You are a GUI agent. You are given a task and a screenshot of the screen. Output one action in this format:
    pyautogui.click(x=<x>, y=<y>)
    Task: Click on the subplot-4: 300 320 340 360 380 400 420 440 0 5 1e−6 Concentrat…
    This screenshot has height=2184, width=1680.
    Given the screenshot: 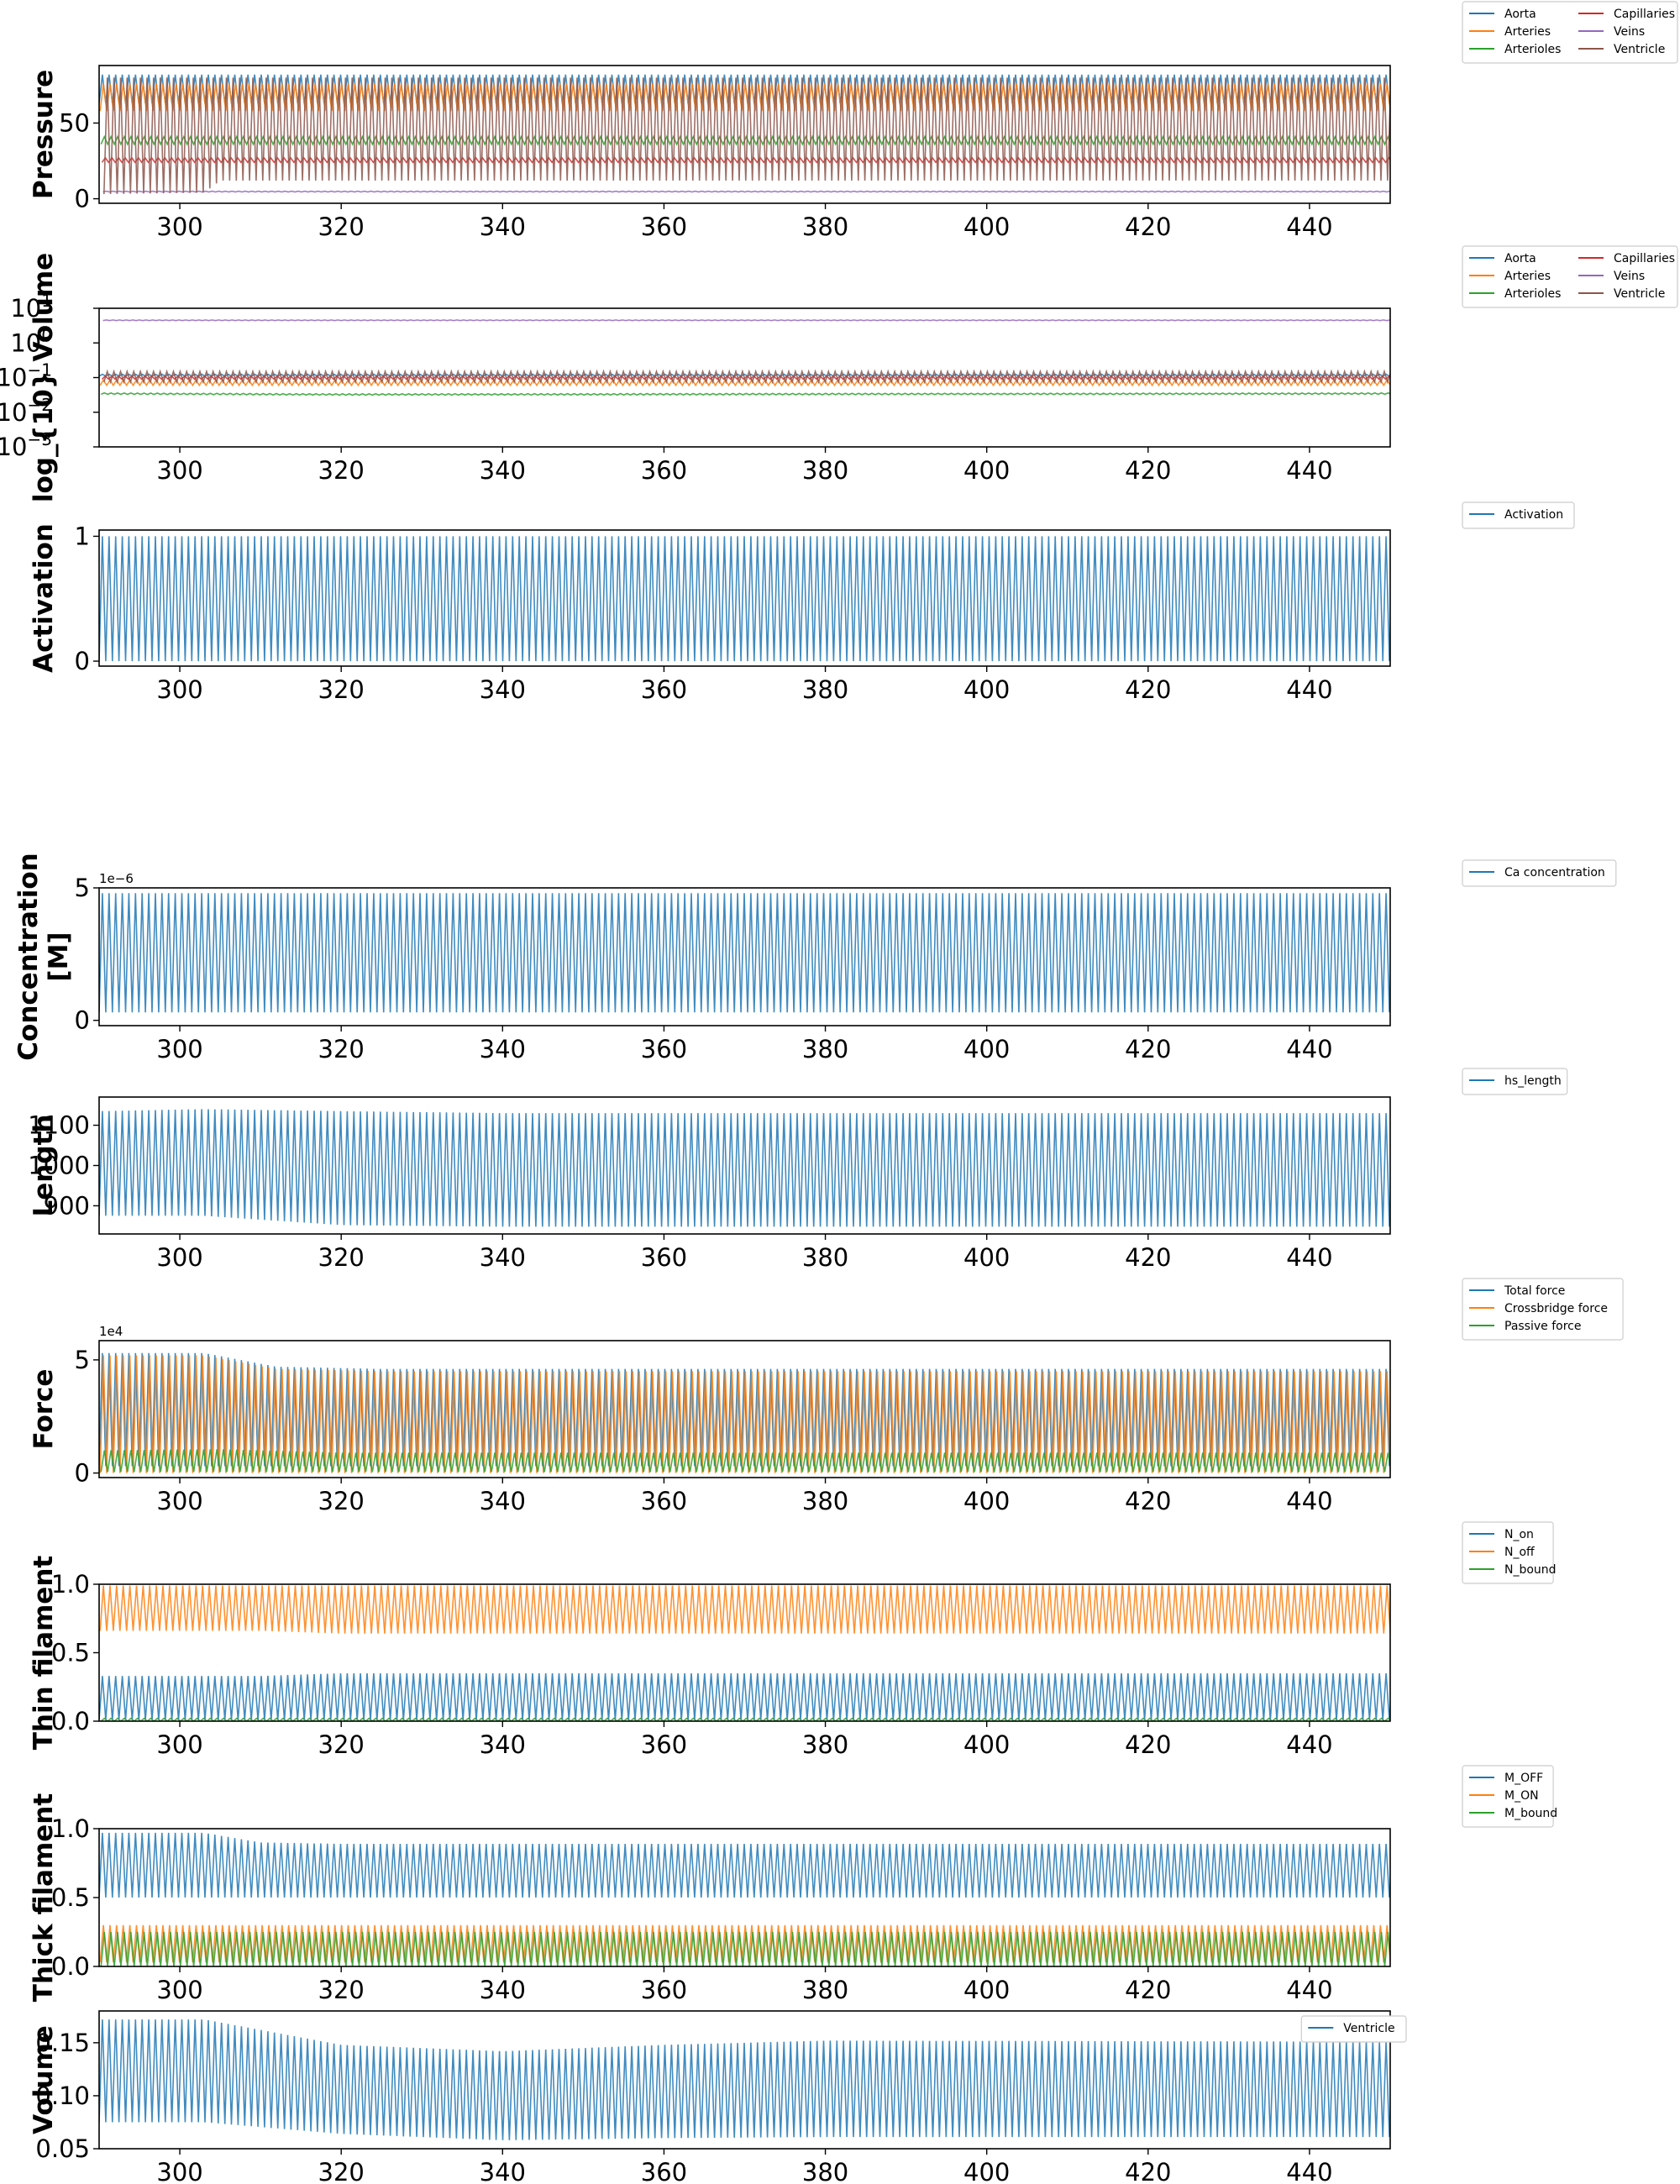 What is the action you would take?
    pyautogui.click(x=815, y=958)
    